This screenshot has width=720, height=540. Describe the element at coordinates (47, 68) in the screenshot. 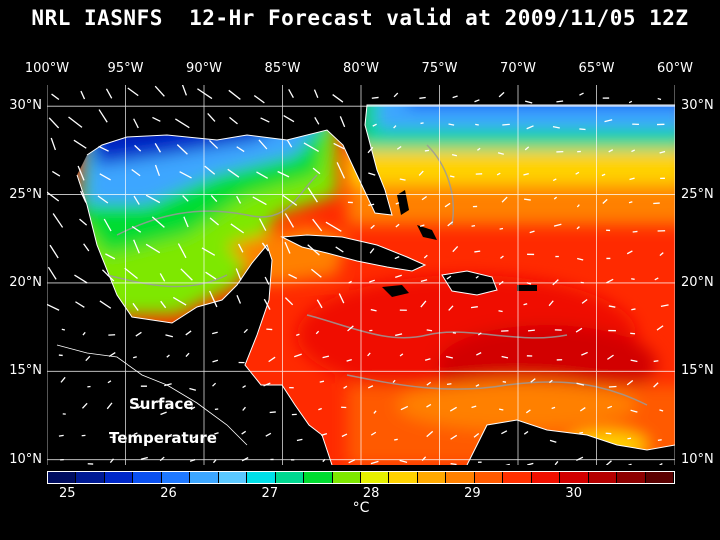

I see `lon-label: 100°W` at that location.